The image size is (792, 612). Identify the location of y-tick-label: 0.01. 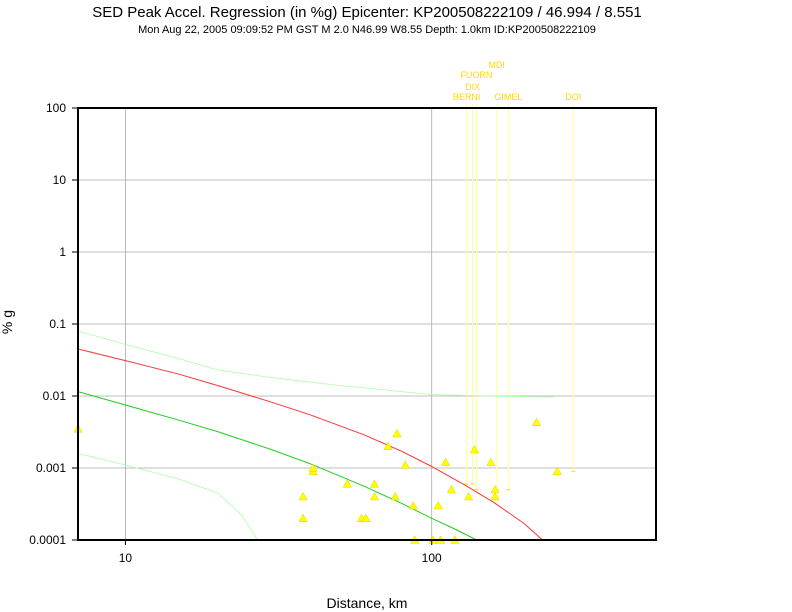
(55, 396).